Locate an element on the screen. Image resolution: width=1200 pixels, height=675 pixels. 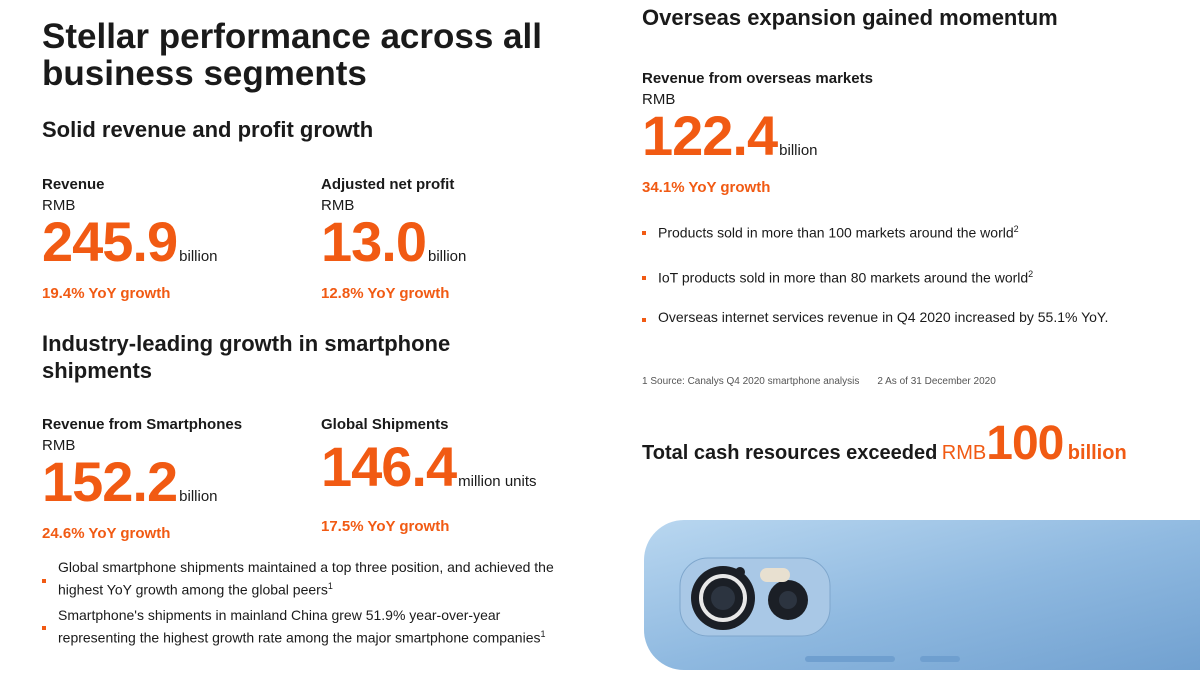
metric-label: Revenue is located at coordinates (73, 184).